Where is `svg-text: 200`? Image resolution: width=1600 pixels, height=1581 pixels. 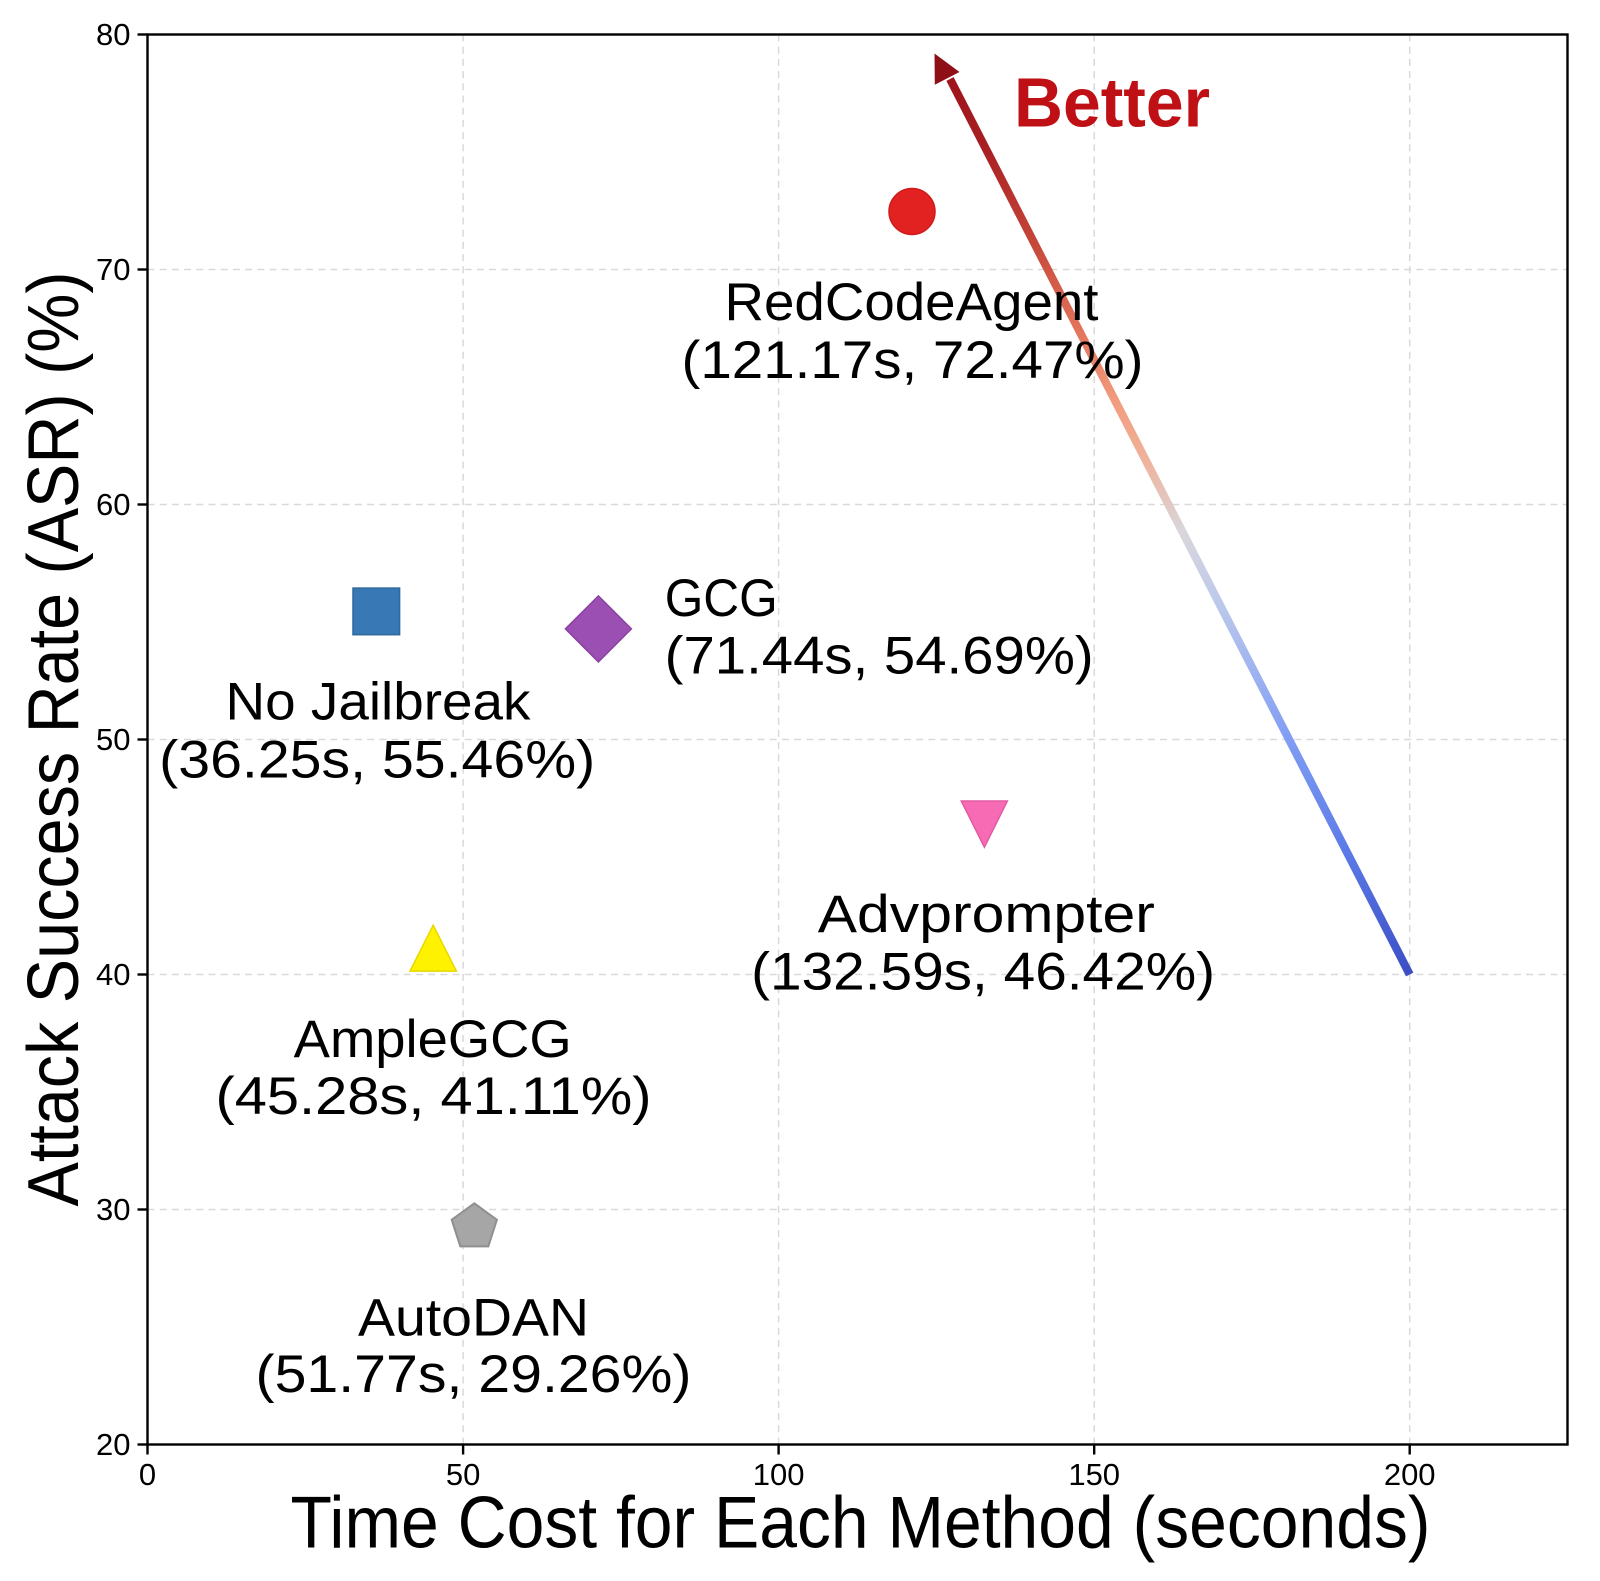
svg-text: 200 is located at coordinates (1410, 1474).